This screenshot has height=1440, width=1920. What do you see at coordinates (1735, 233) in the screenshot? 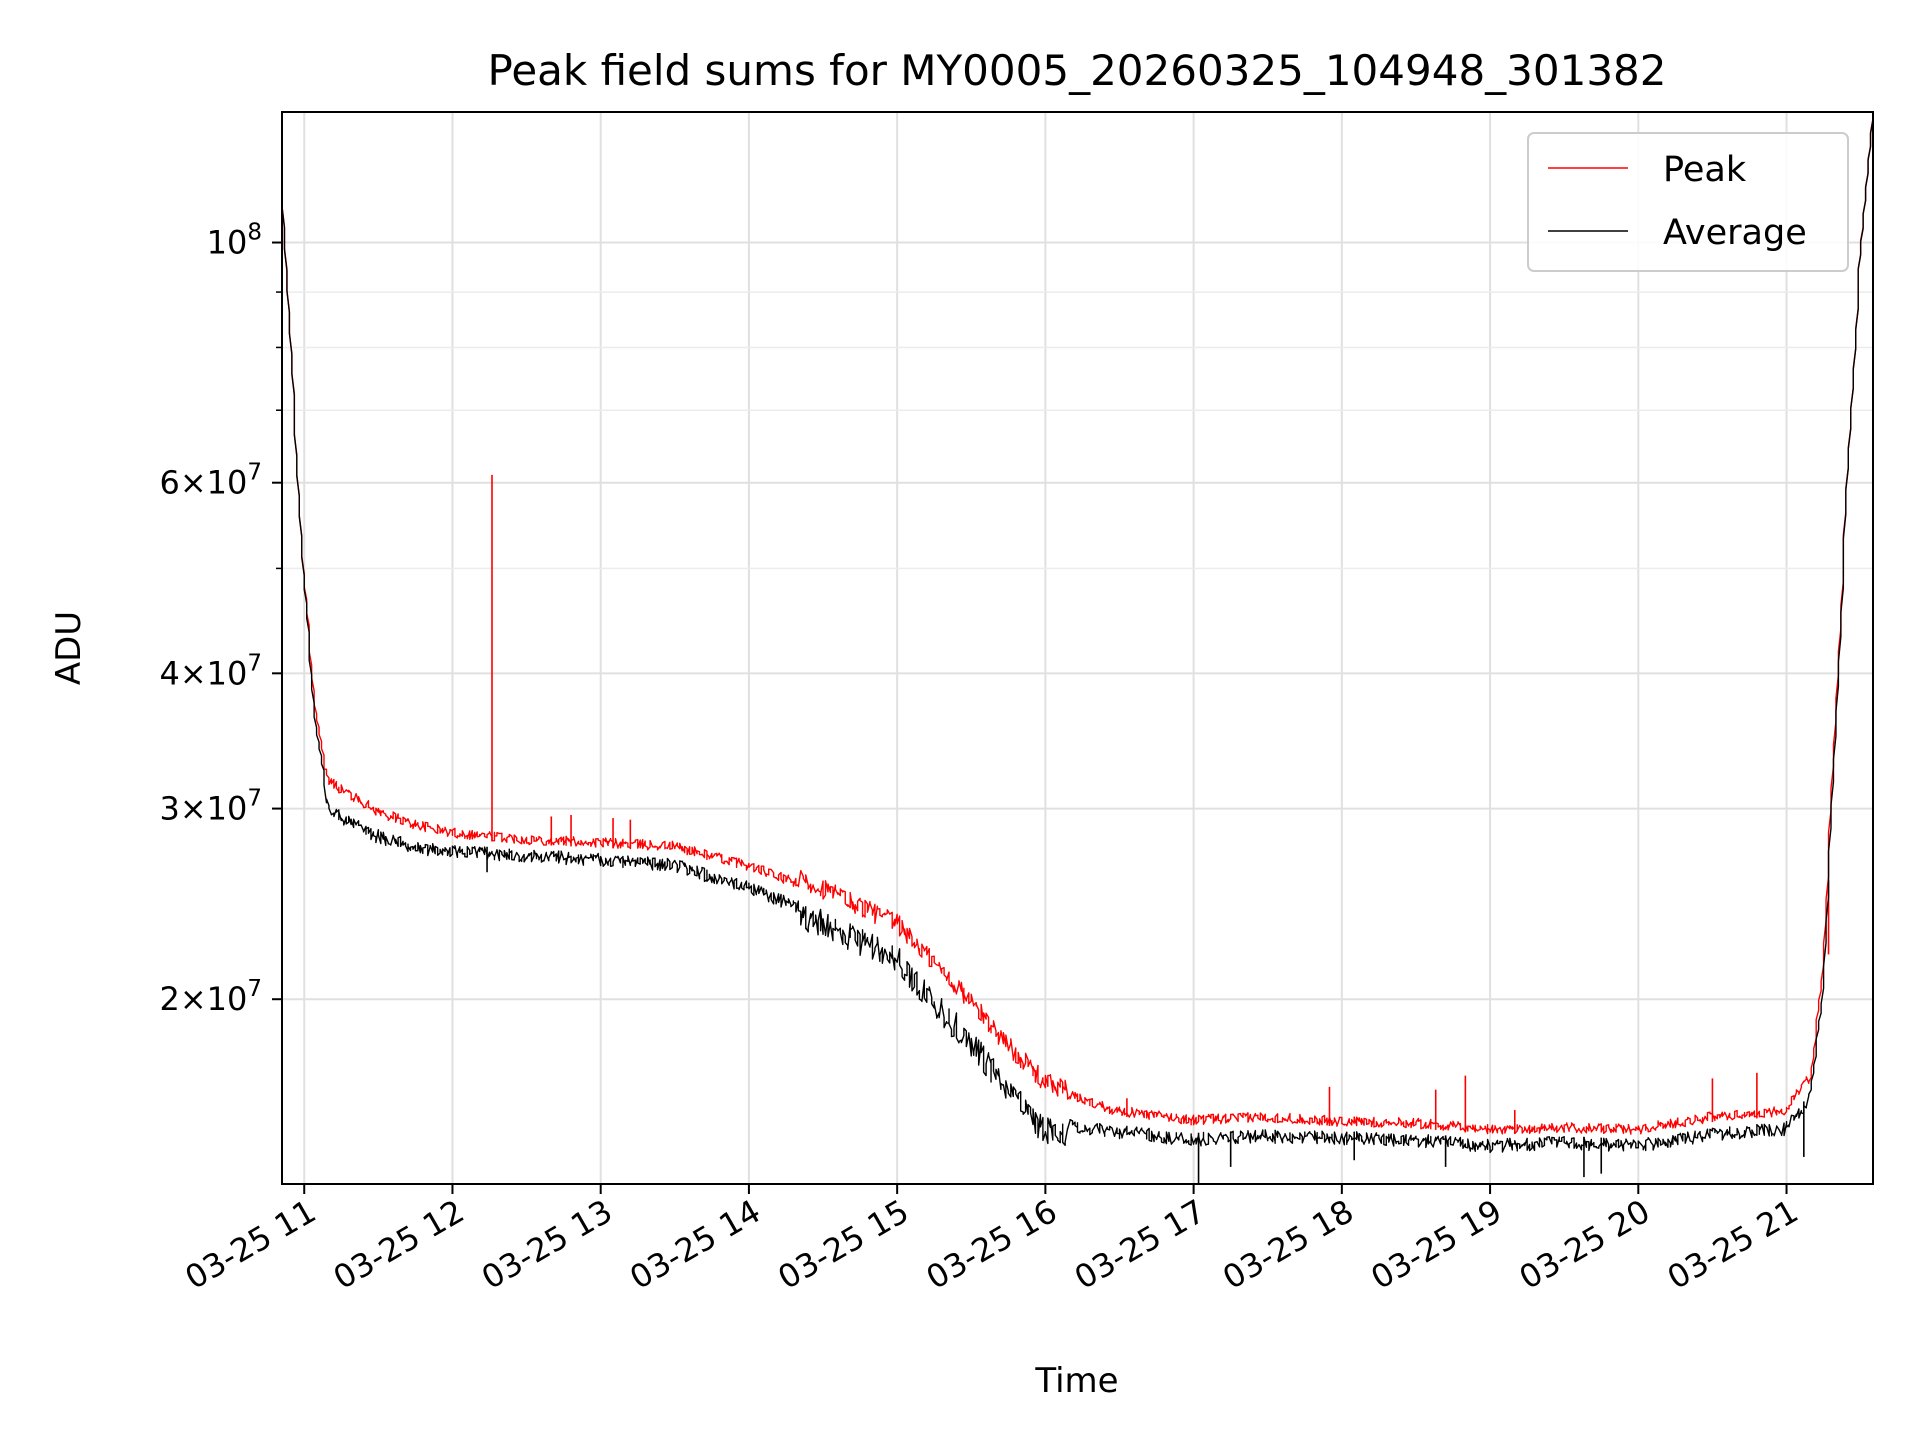
I see `legend-label-average: Average` at bounding box center [1735, 233].